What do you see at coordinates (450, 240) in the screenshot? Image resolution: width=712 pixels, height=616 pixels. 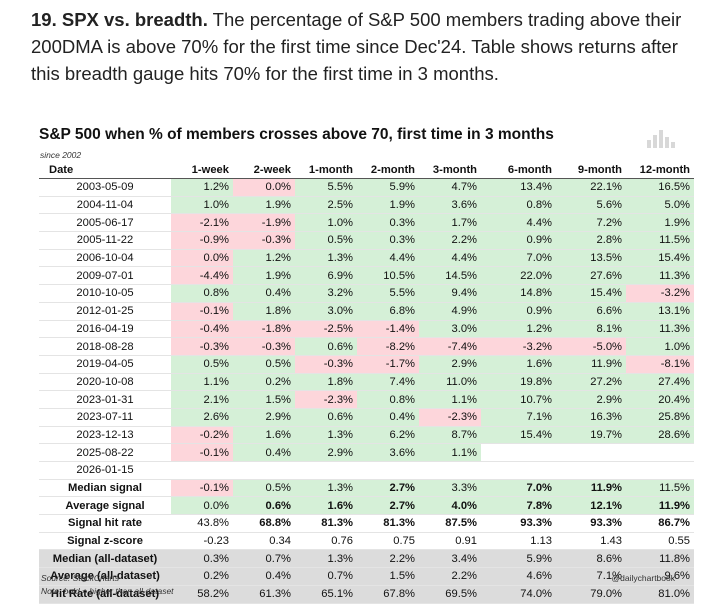 I see `table-cell: 2.2%` at bounding box center [450, 240].